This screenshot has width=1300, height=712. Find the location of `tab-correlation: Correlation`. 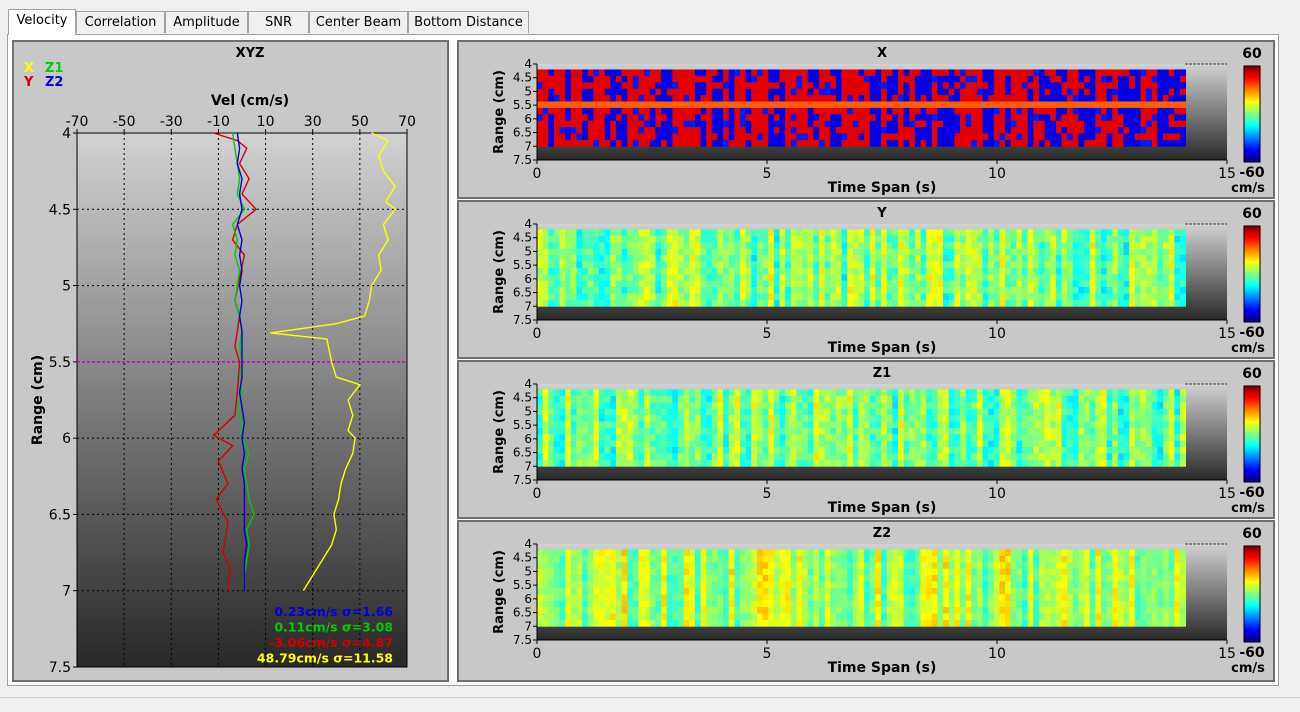

tab-correlation: Correlation is located at coordinates (120, 22).